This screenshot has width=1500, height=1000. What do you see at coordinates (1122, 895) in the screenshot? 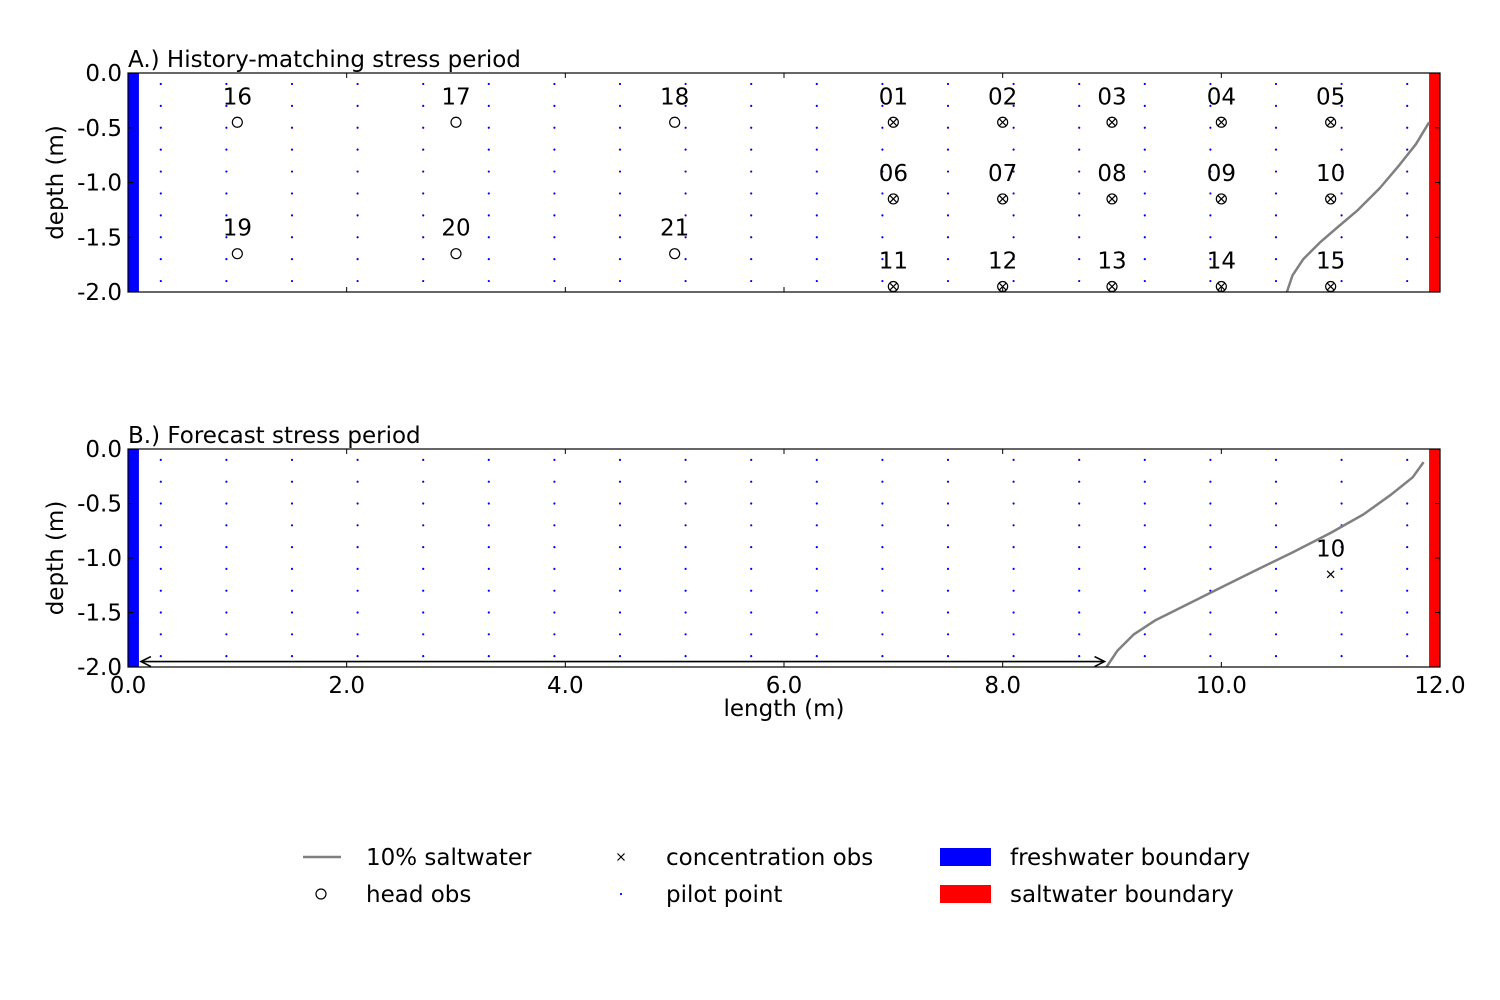
I see `legend-label: saltwater boundary` at bounding box center [1122, 895].